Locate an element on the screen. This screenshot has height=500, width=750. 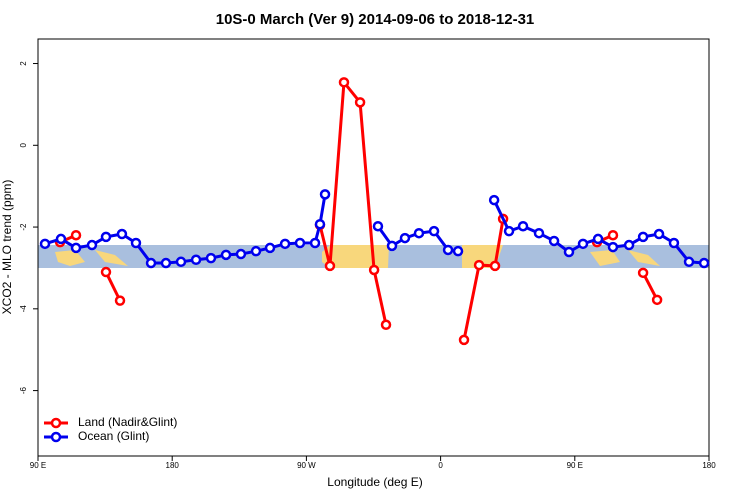
y-axis-label: XCO2 - MLO trend (ppm) is located at coordinates (7, 247).